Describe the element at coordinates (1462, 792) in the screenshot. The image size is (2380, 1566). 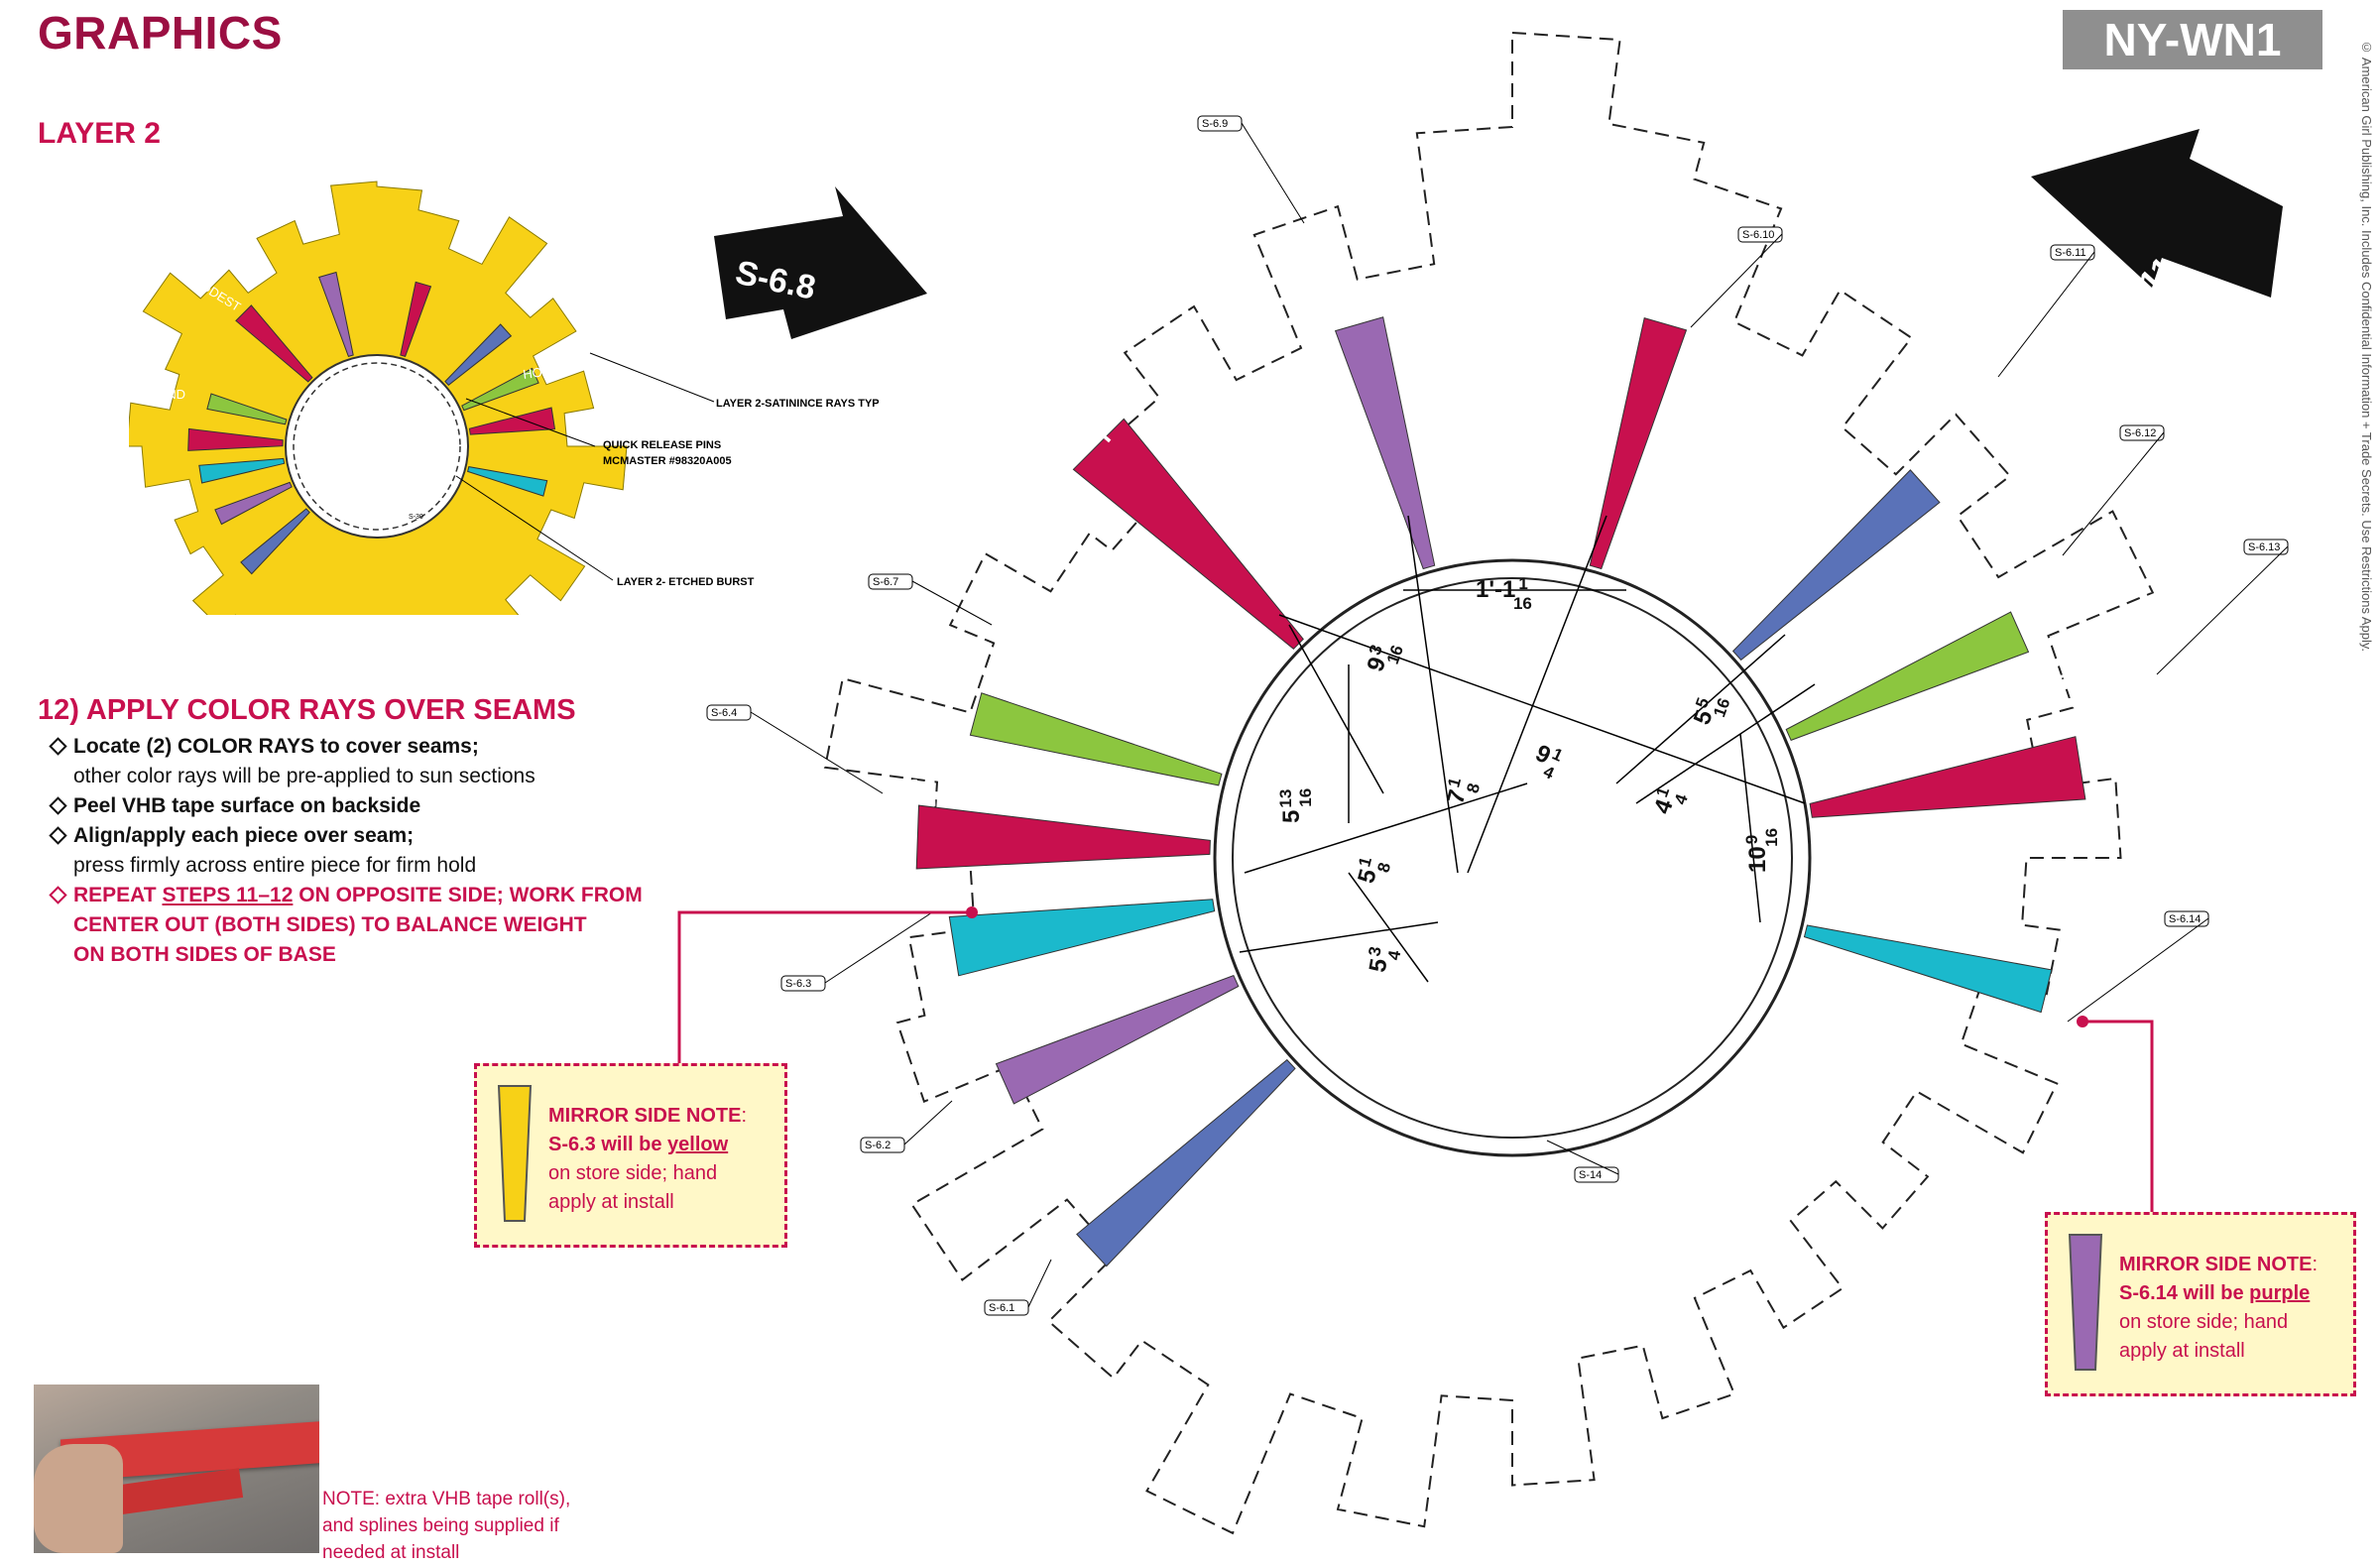
I see `dim-7-1-8: 718` at that location.